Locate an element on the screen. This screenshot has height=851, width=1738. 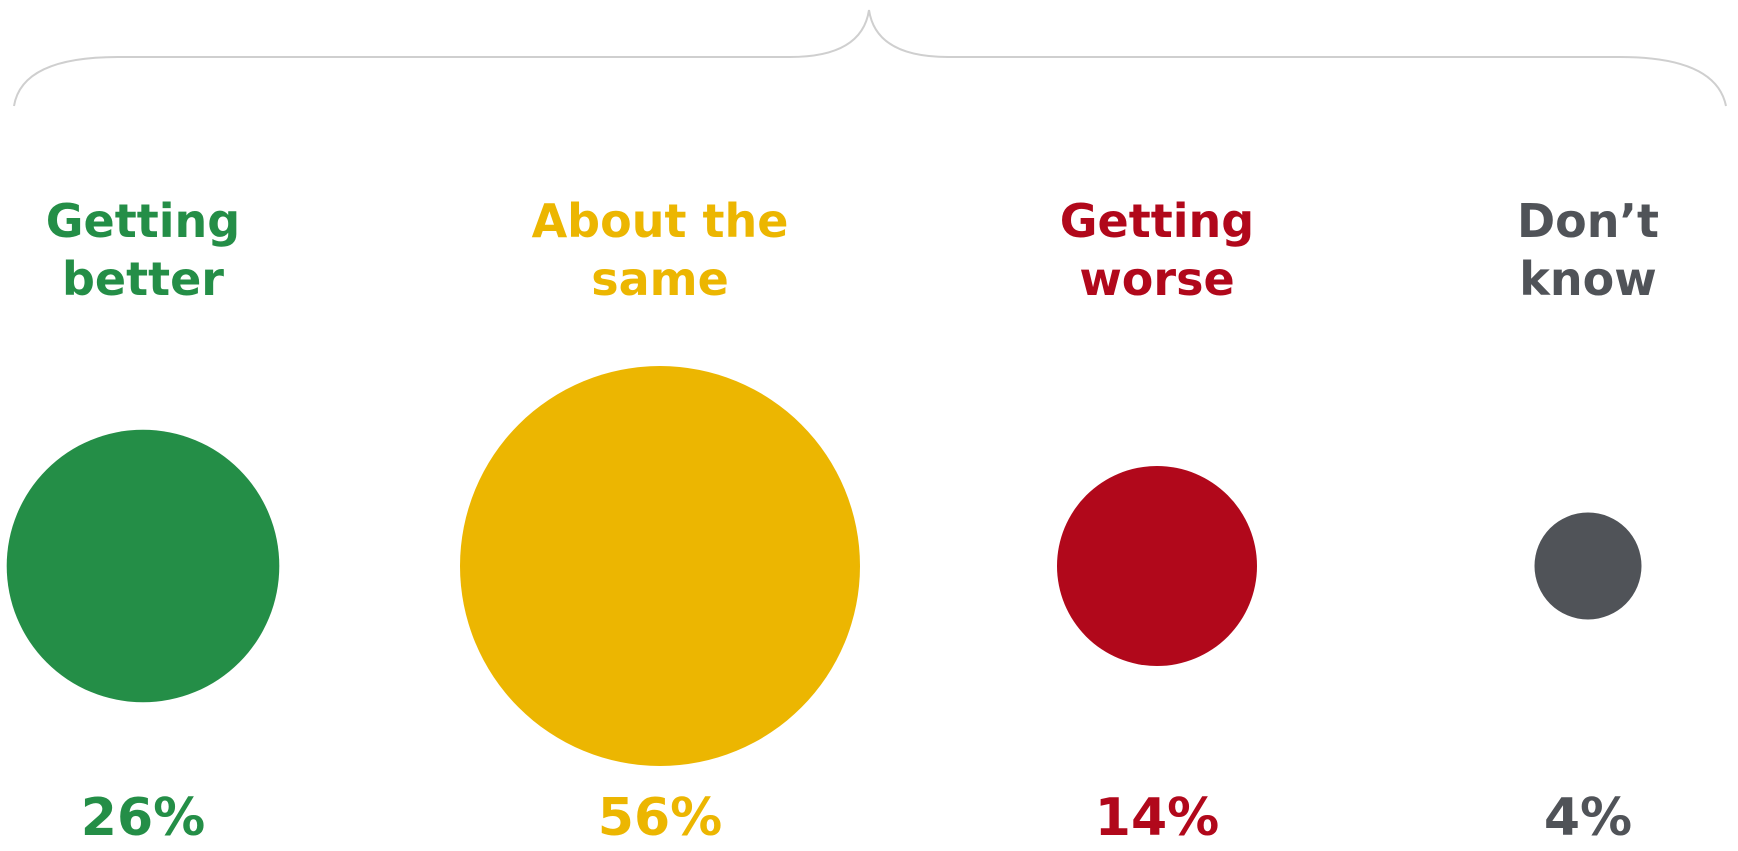
category-label-line: Don’t is located at coordinates (1588, 221).